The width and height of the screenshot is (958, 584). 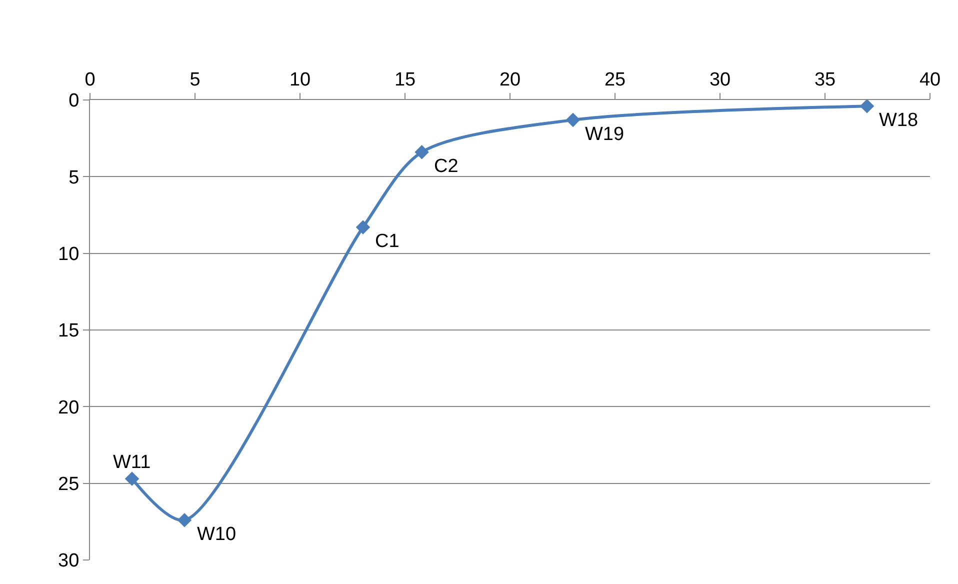 I want to click on x-tick-label: 0, so click(x=90, y=79).